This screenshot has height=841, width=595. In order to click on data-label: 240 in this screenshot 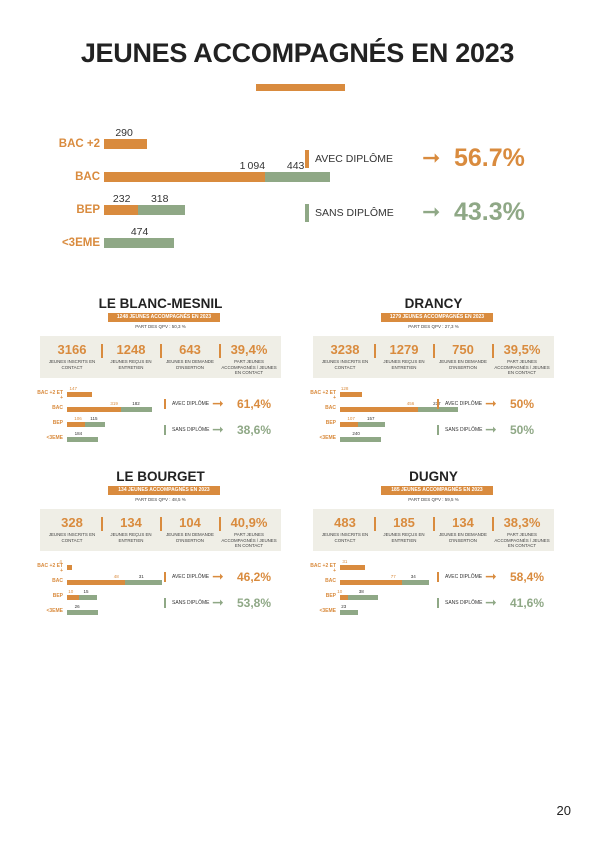, I will do `click(356, 433)`.